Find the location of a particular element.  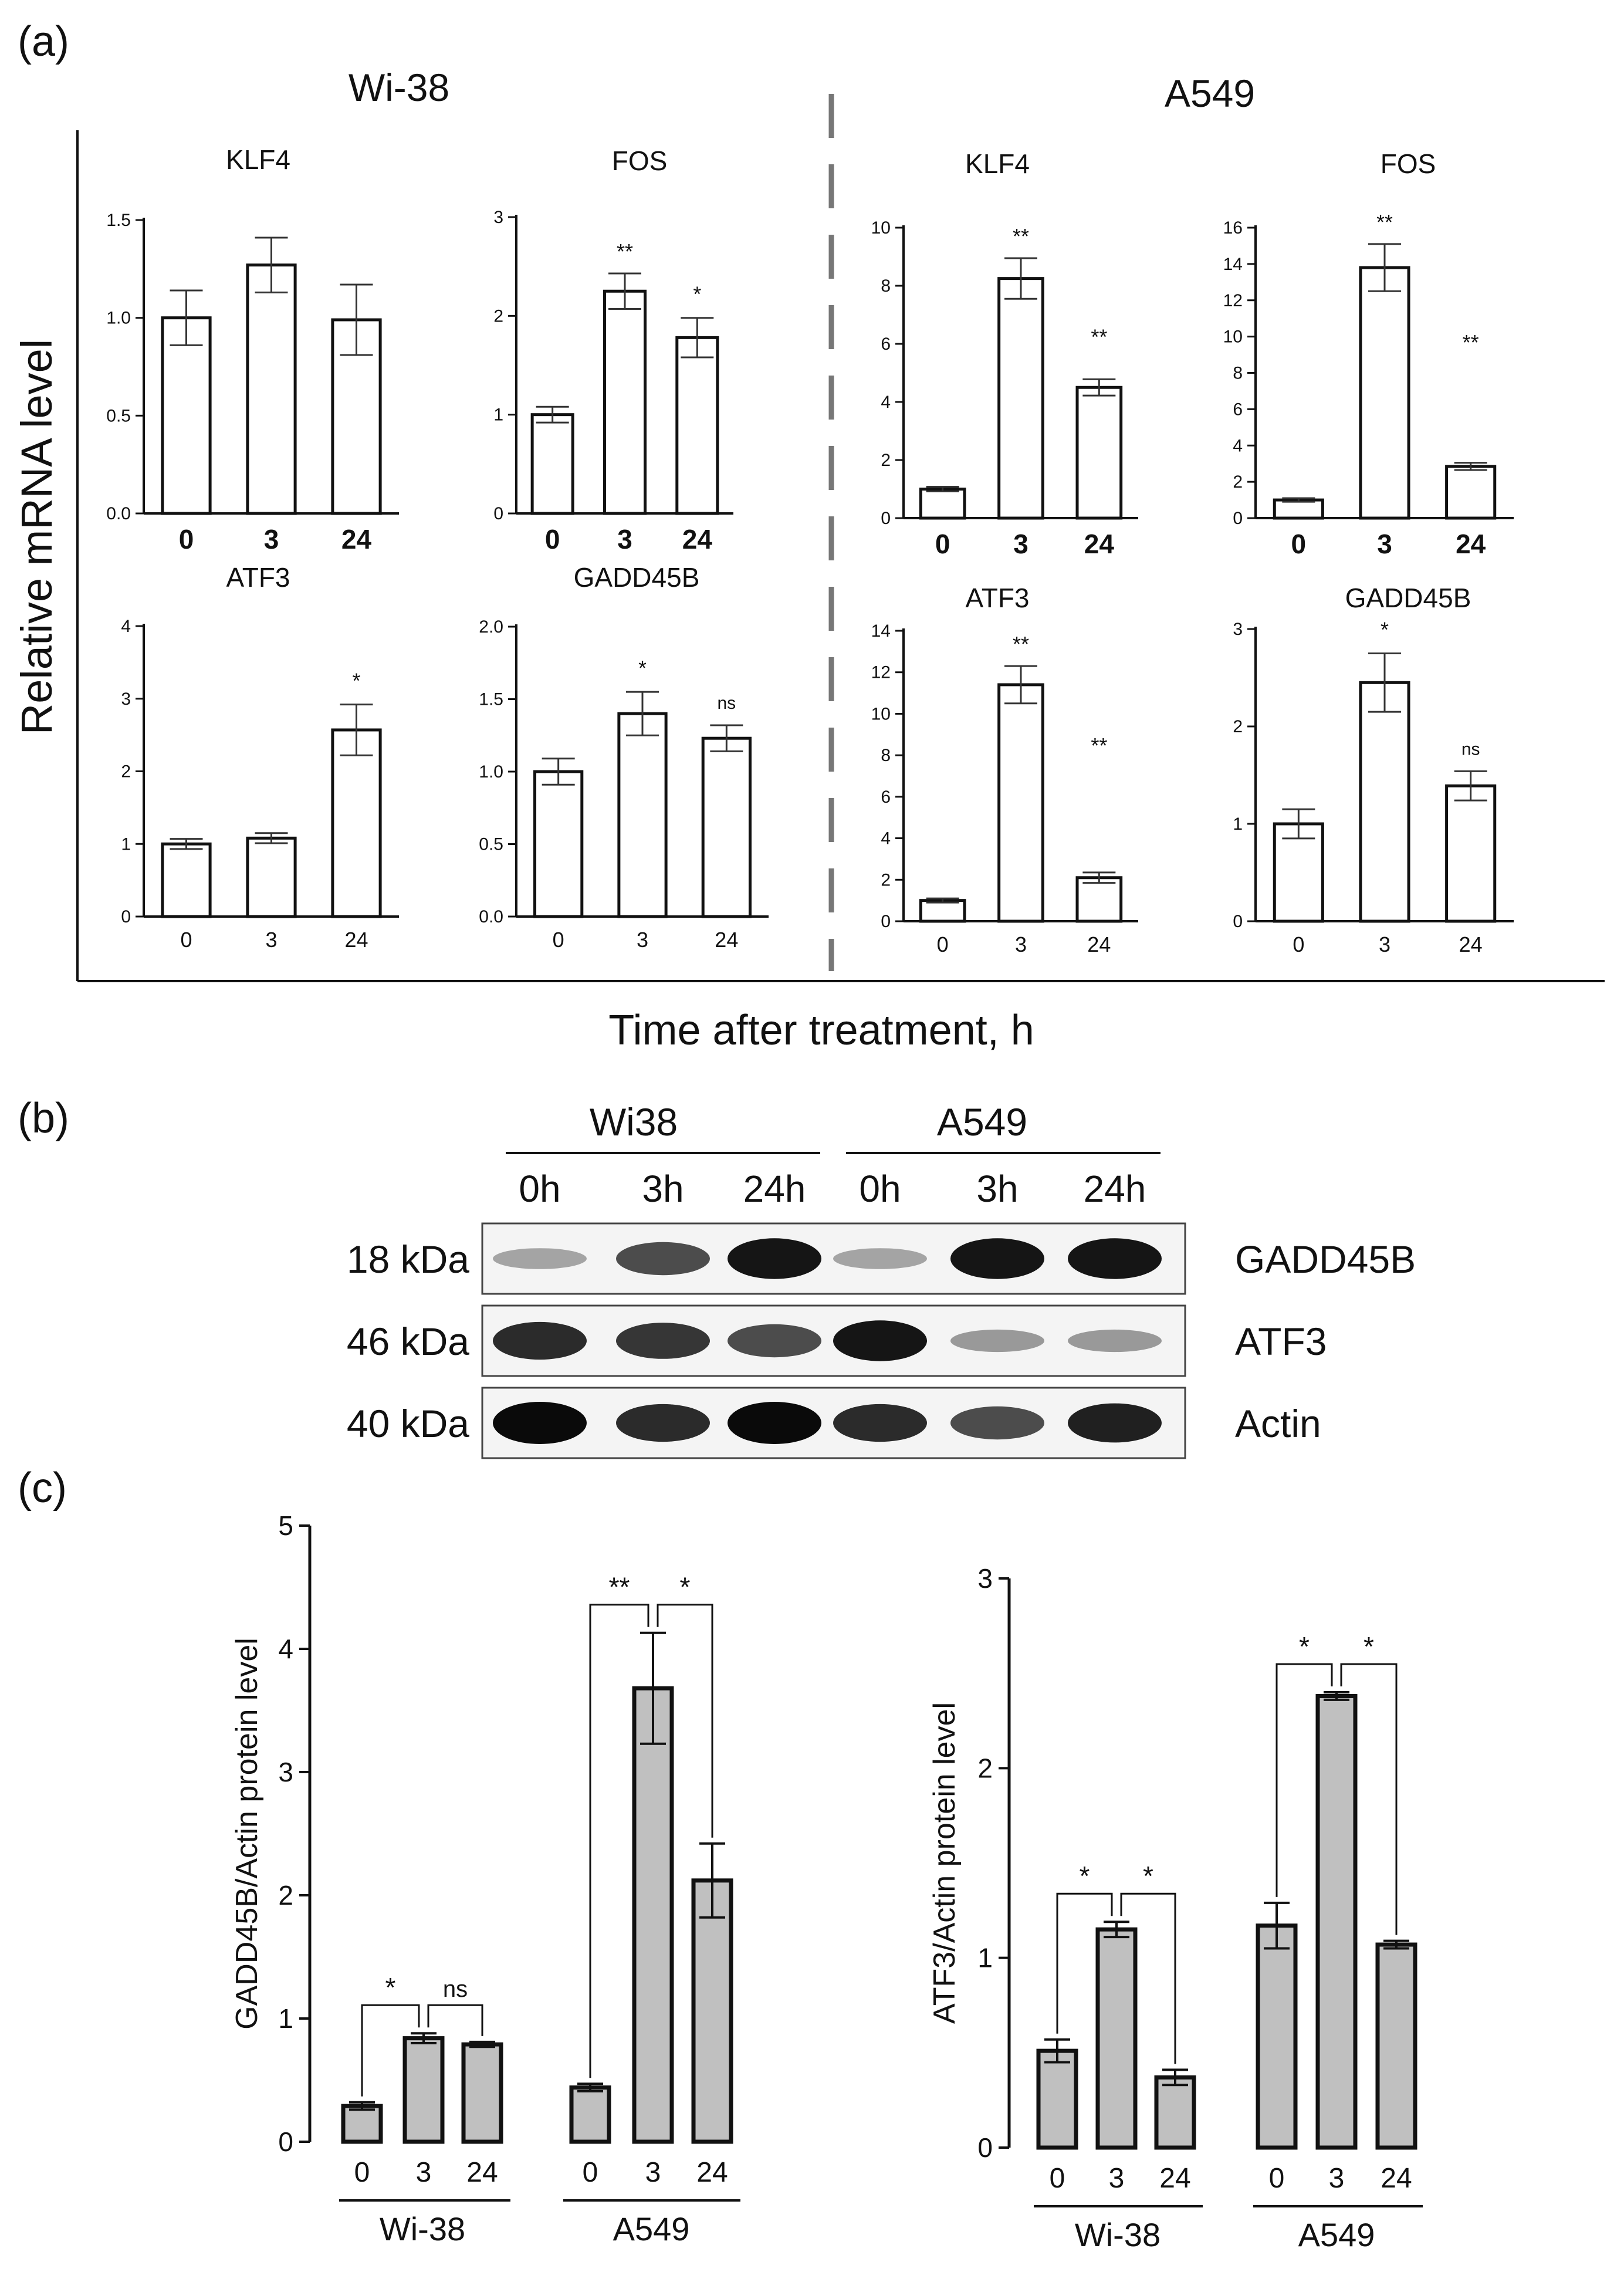

chart-title: GADD45B is located at coordinates (1408, 598).